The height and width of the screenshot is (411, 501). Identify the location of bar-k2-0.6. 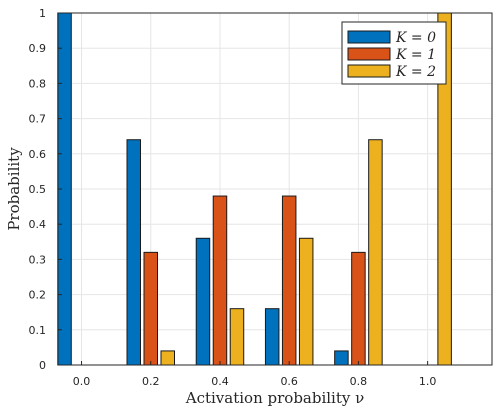
(306, 301).